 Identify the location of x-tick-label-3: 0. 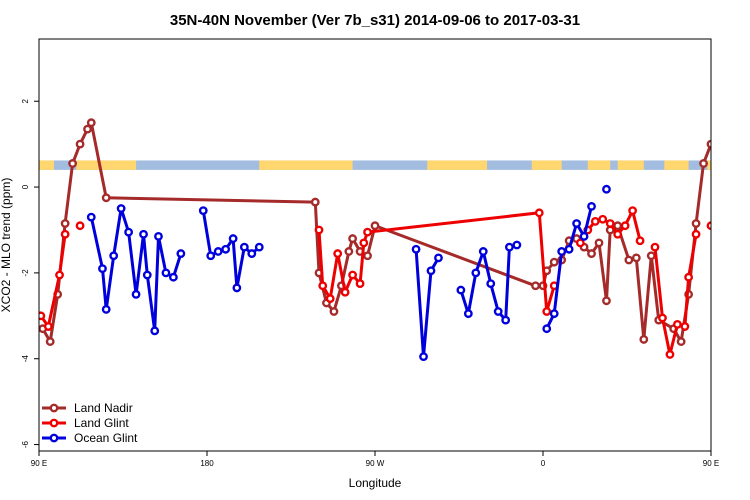
(543, 463).